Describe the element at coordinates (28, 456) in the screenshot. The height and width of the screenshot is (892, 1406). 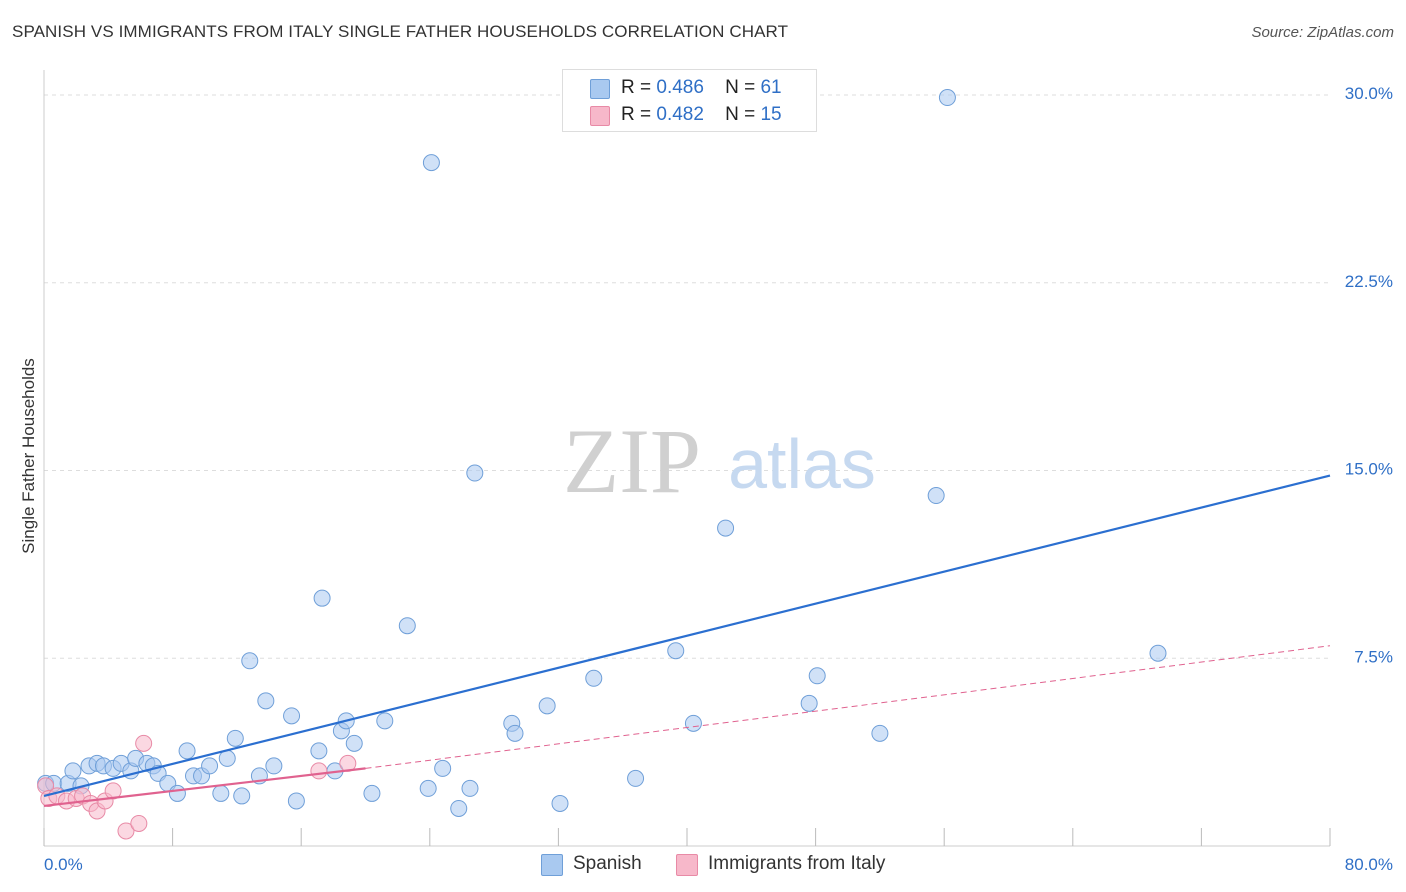
I see `y-axis-label: Single Father Households` at that location.